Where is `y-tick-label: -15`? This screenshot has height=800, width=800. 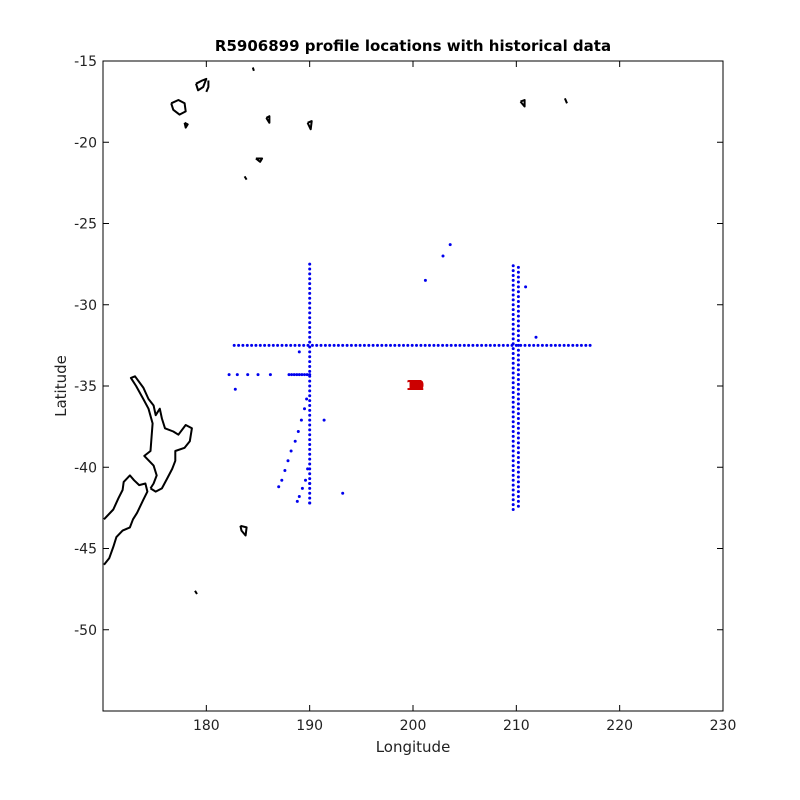 y-tick-label: -15 is located at coordinates (85, 62).